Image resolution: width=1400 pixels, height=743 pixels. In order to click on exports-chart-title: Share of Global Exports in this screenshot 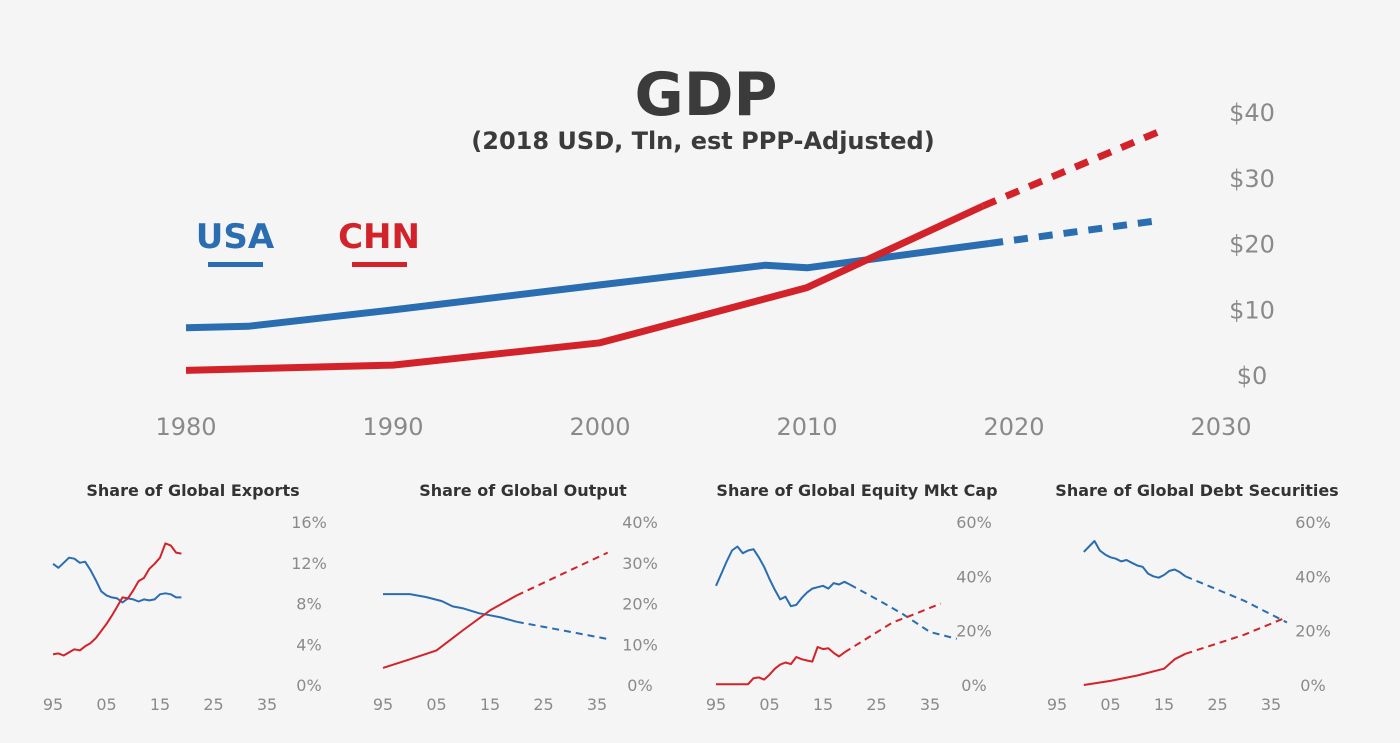, I will do `click(192, 490)`.